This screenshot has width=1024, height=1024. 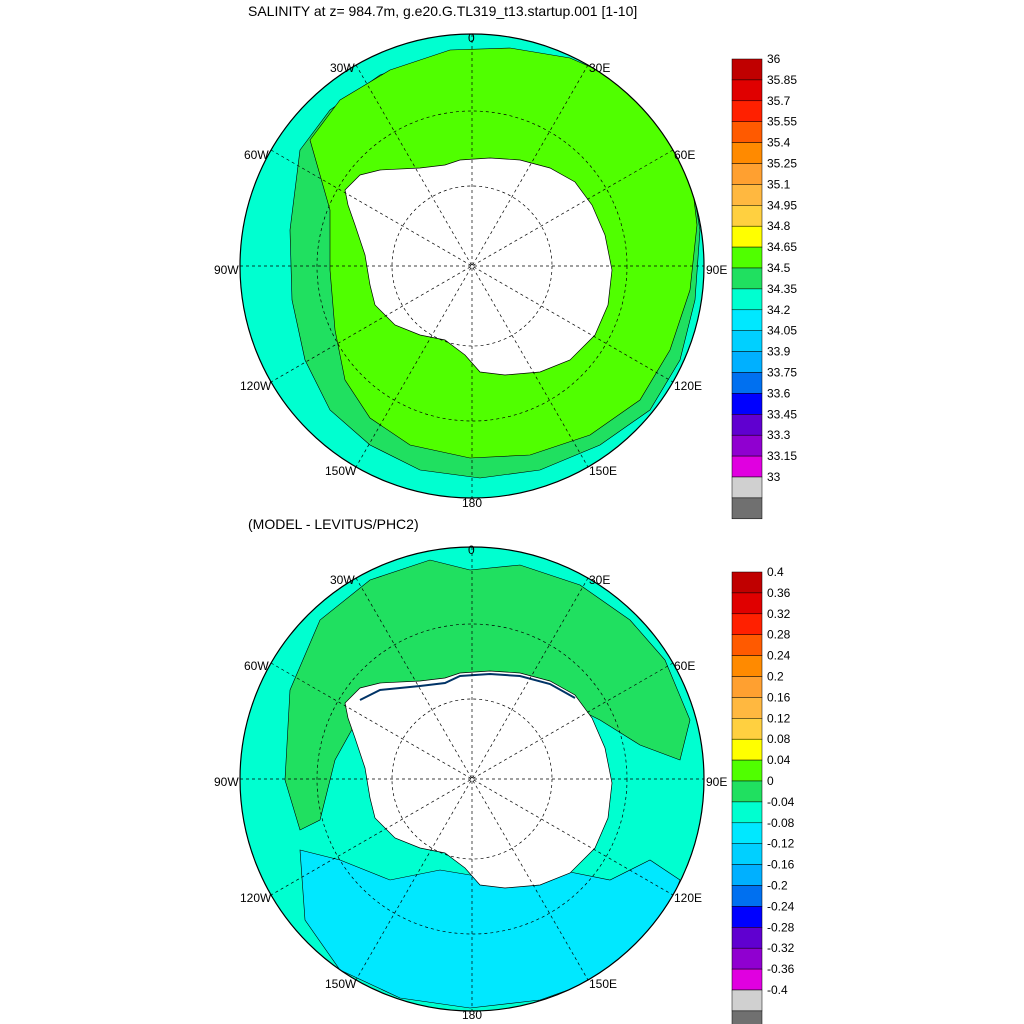 I want to click on lon-label-30w: 30W, so click(x=342, y=580).